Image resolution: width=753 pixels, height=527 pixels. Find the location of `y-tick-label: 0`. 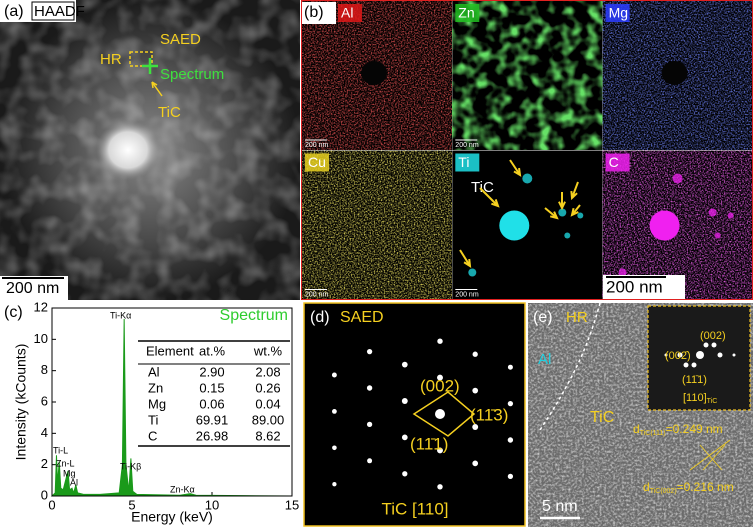

y-tick-label: 0 is located at coordinates (44, 494).